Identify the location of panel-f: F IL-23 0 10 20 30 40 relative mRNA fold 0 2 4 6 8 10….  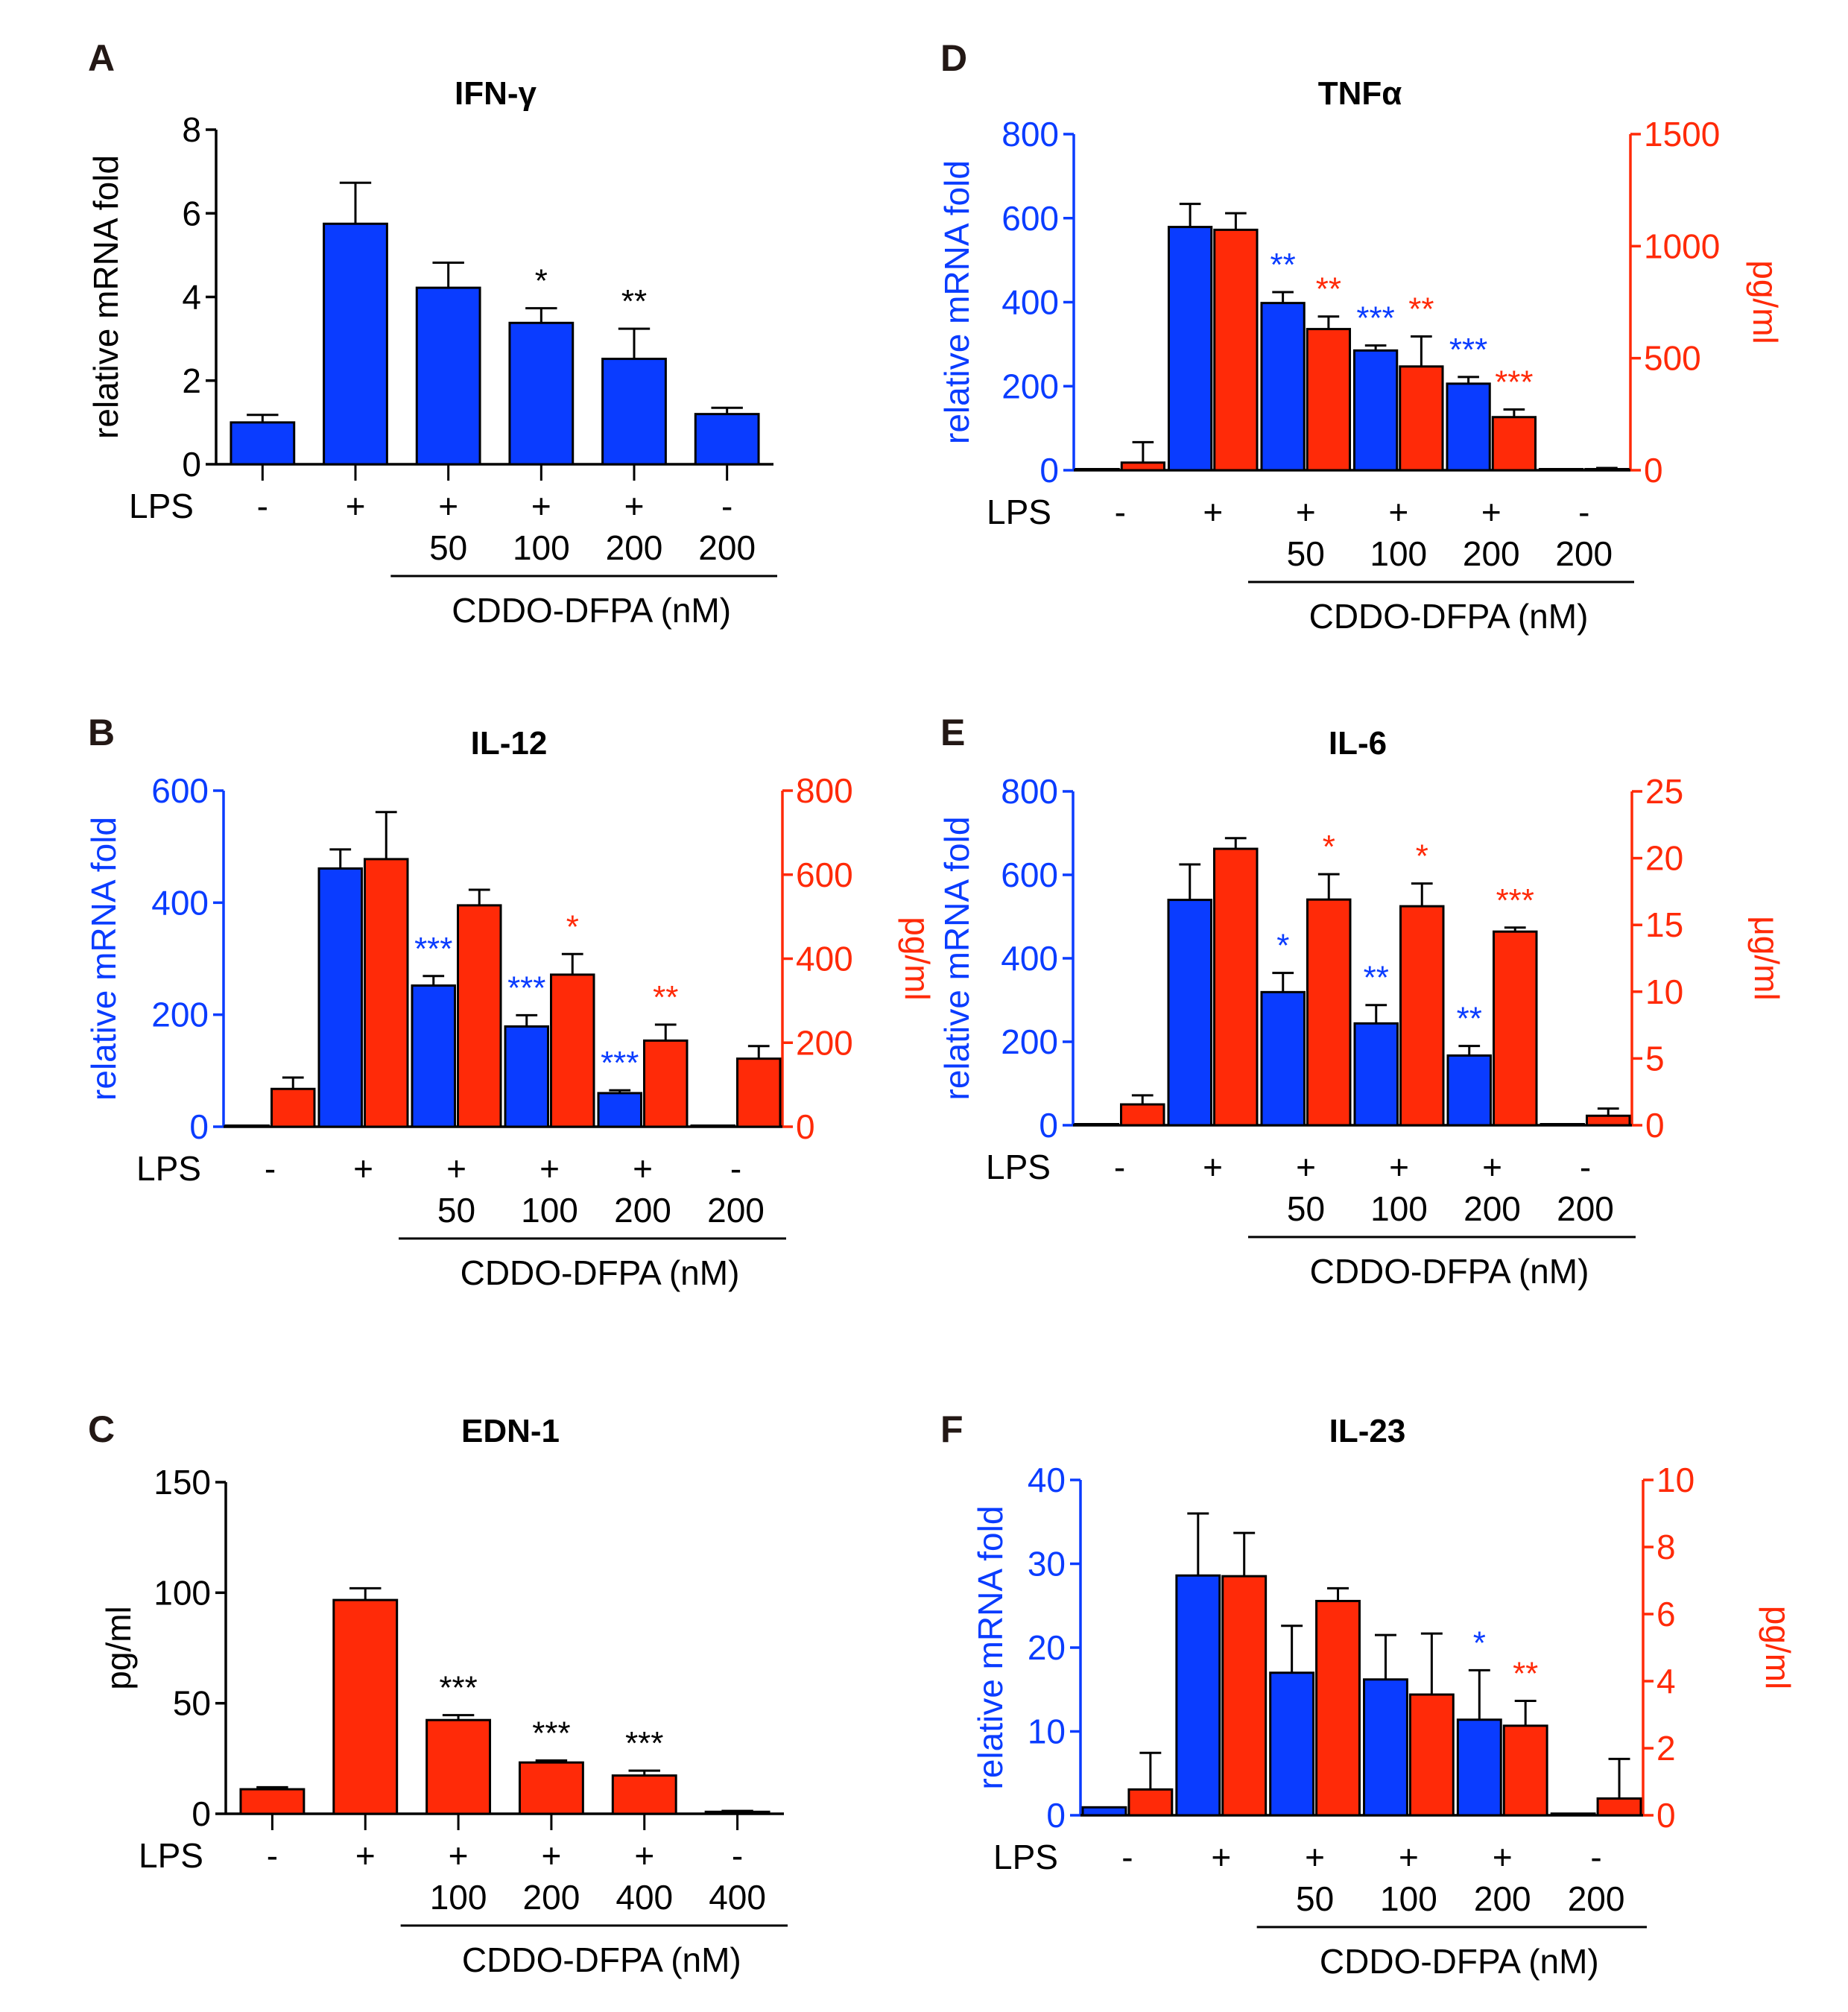
(1368, 1694).